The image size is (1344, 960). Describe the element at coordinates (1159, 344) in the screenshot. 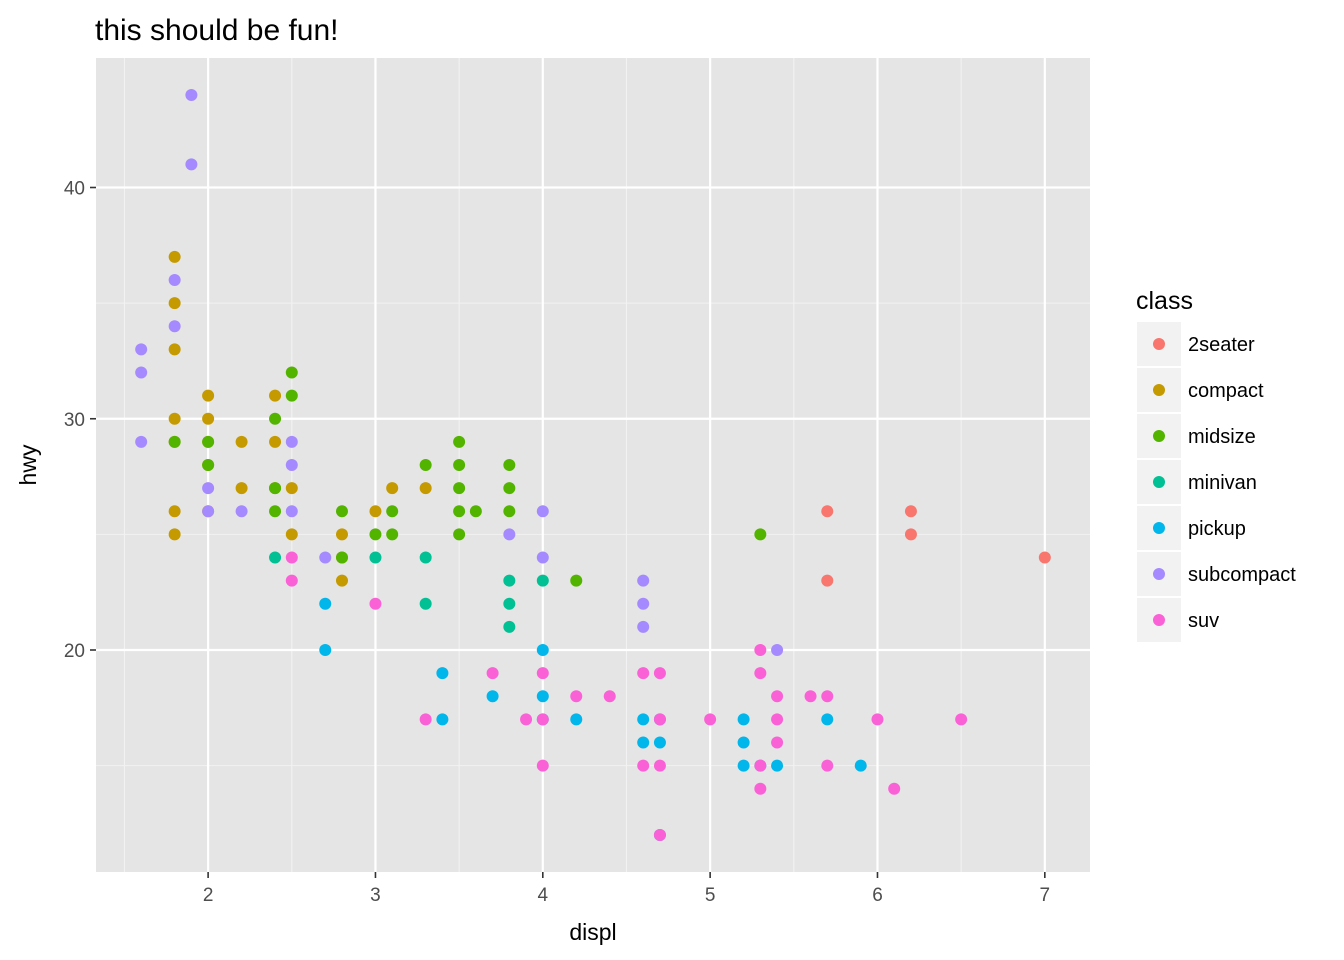

I see `legend-swatch-2seater` at that location.